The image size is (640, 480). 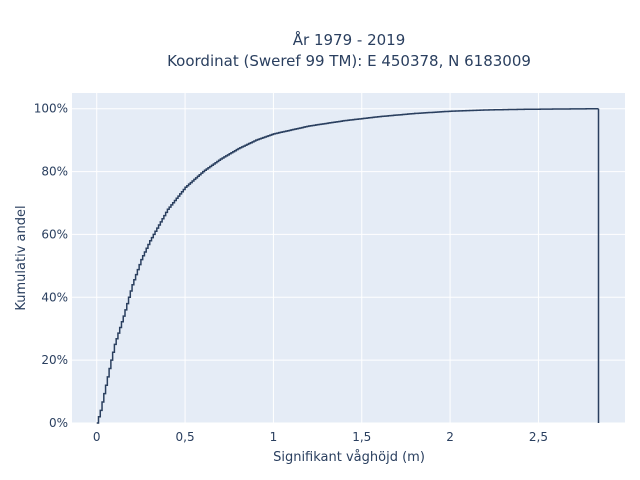 What do you see at coordinates (185, 437) in the screenshot?
I see `x-tick-label: 0,5` at bounding box center [185, 437].